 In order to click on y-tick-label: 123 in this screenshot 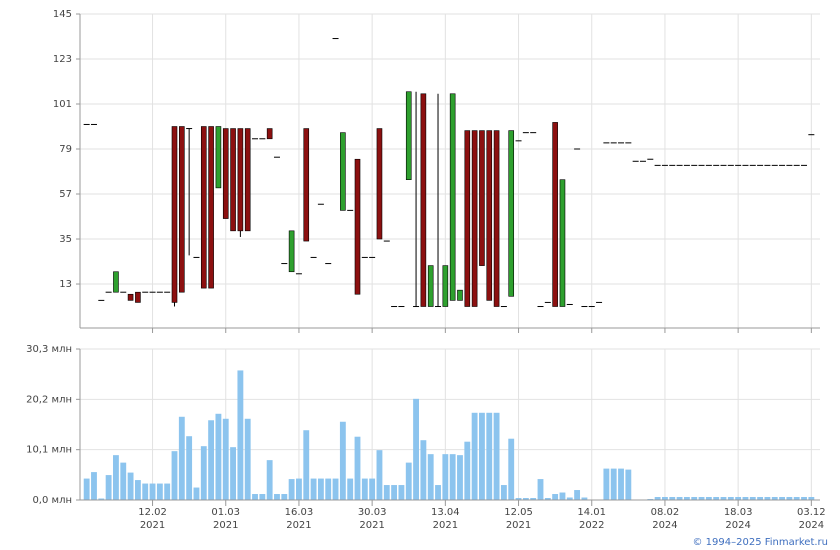, I will do `click(62, 59)`.